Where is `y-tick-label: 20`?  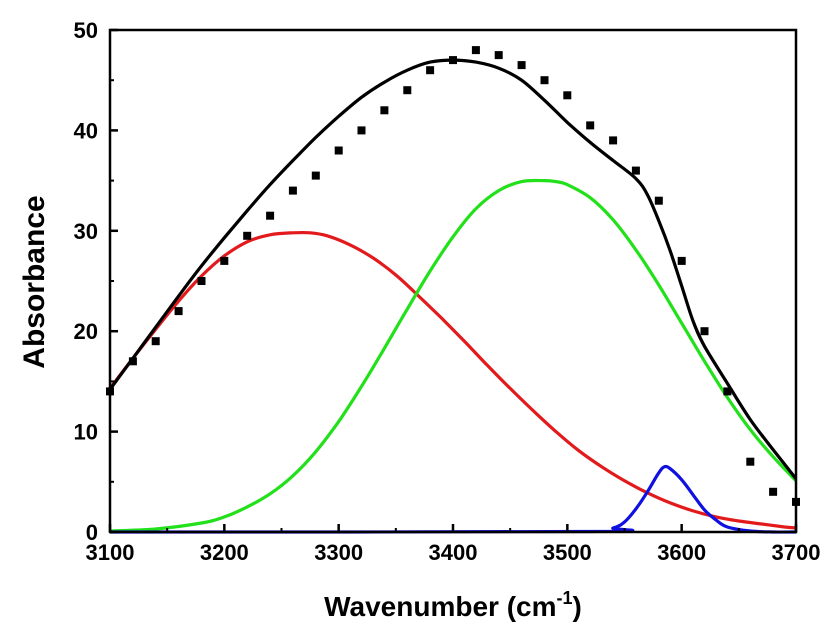 y-tick-label: 20 is located at coordinates (86, 331).